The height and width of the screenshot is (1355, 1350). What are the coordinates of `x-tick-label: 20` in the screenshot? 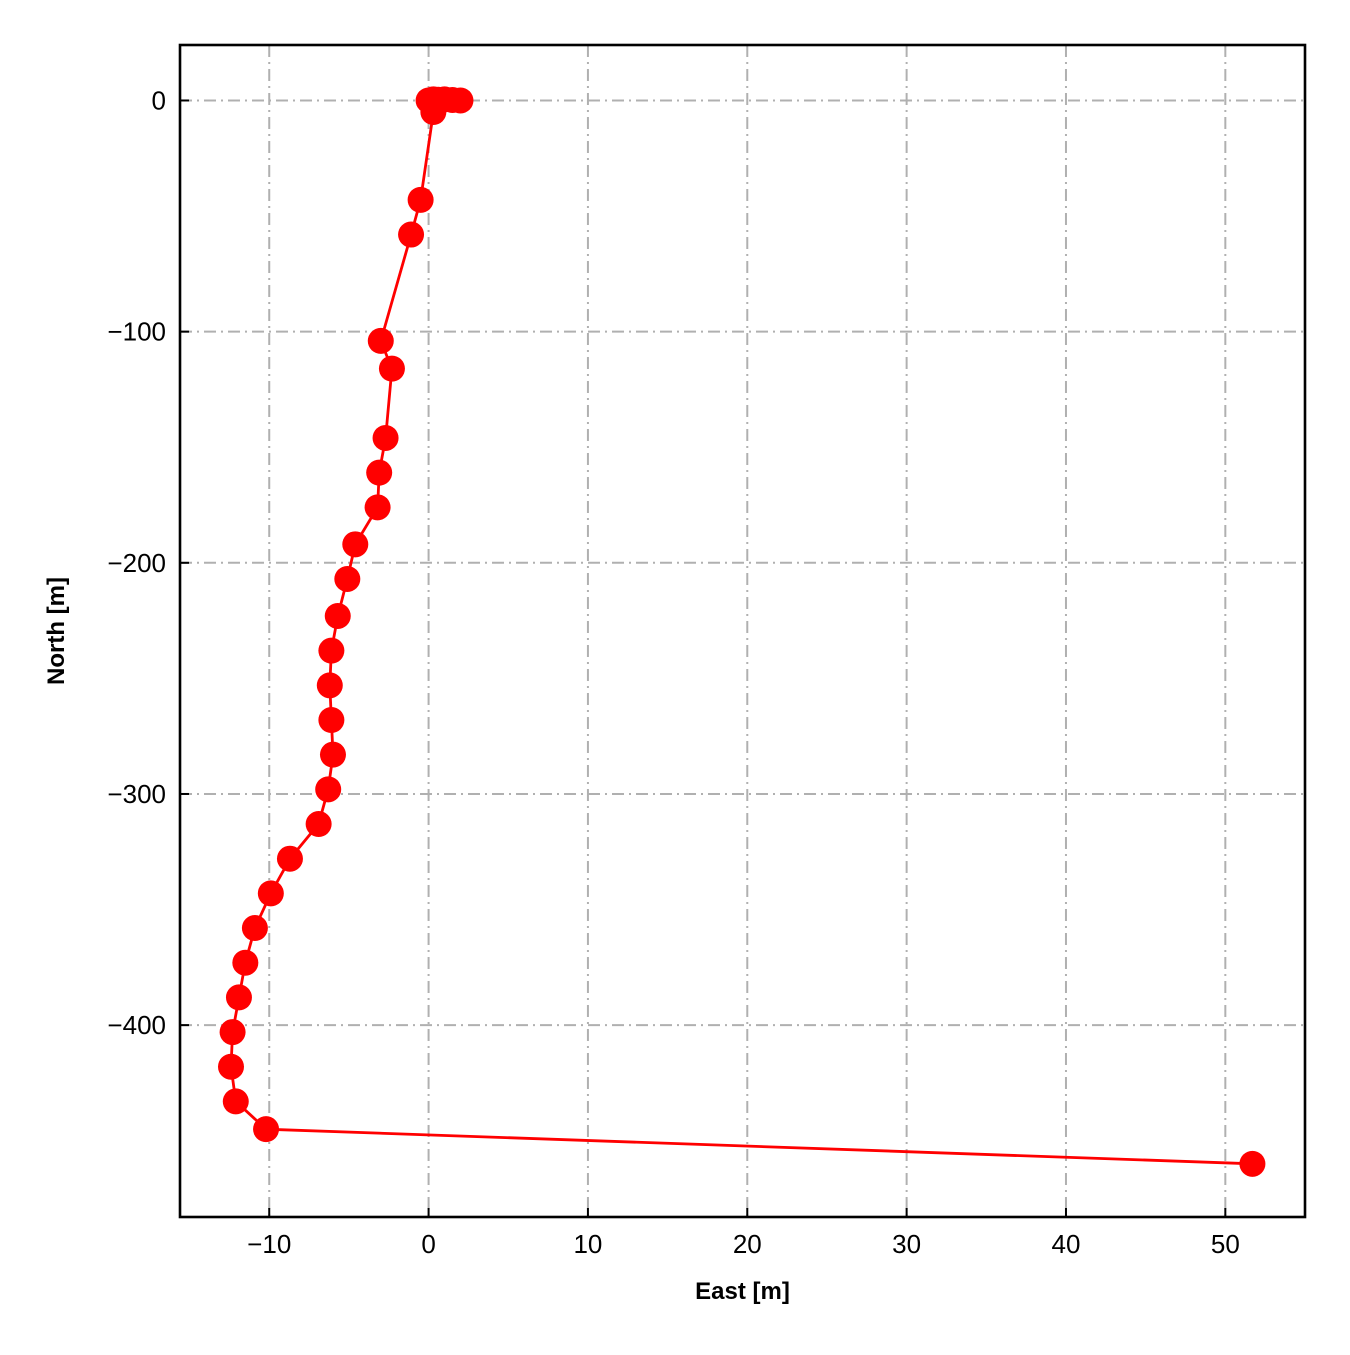 It's located at (747, 1244).